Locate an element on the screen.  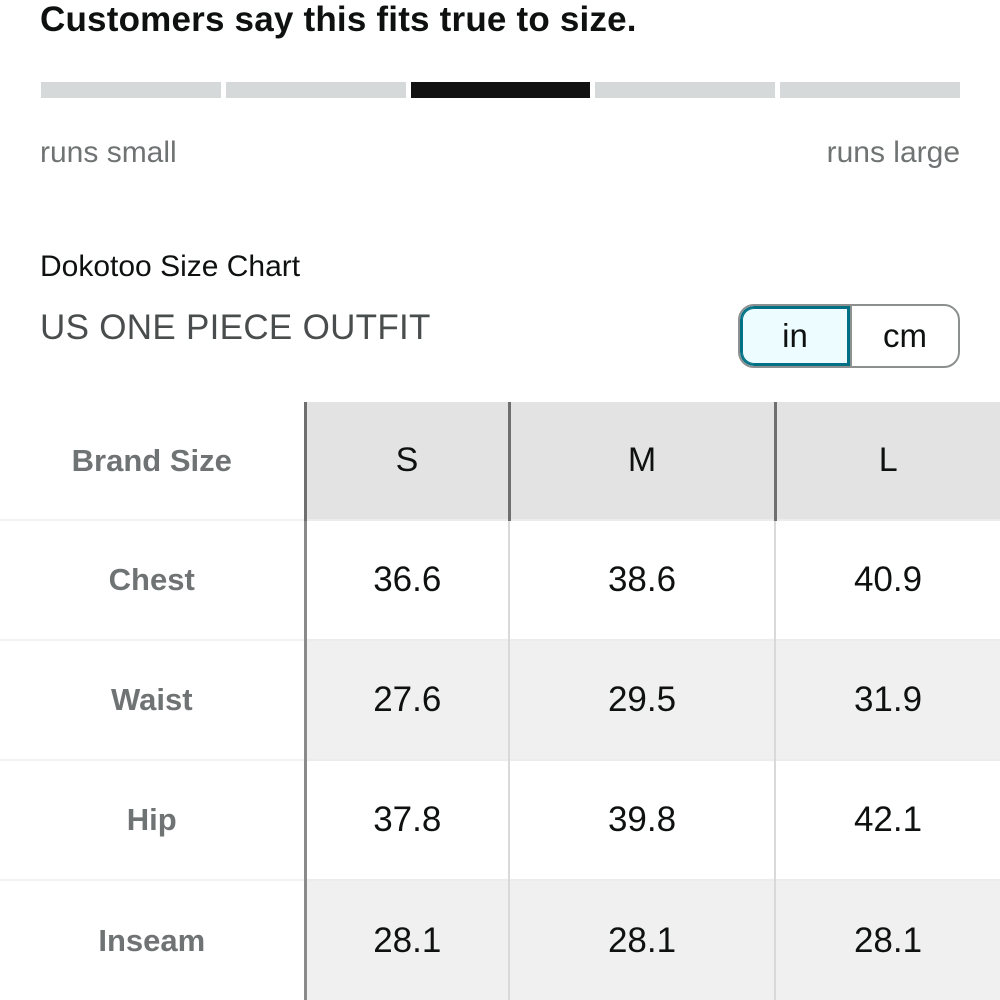
cell-hip-s: 37.8 is located at coordinates (406, 819).